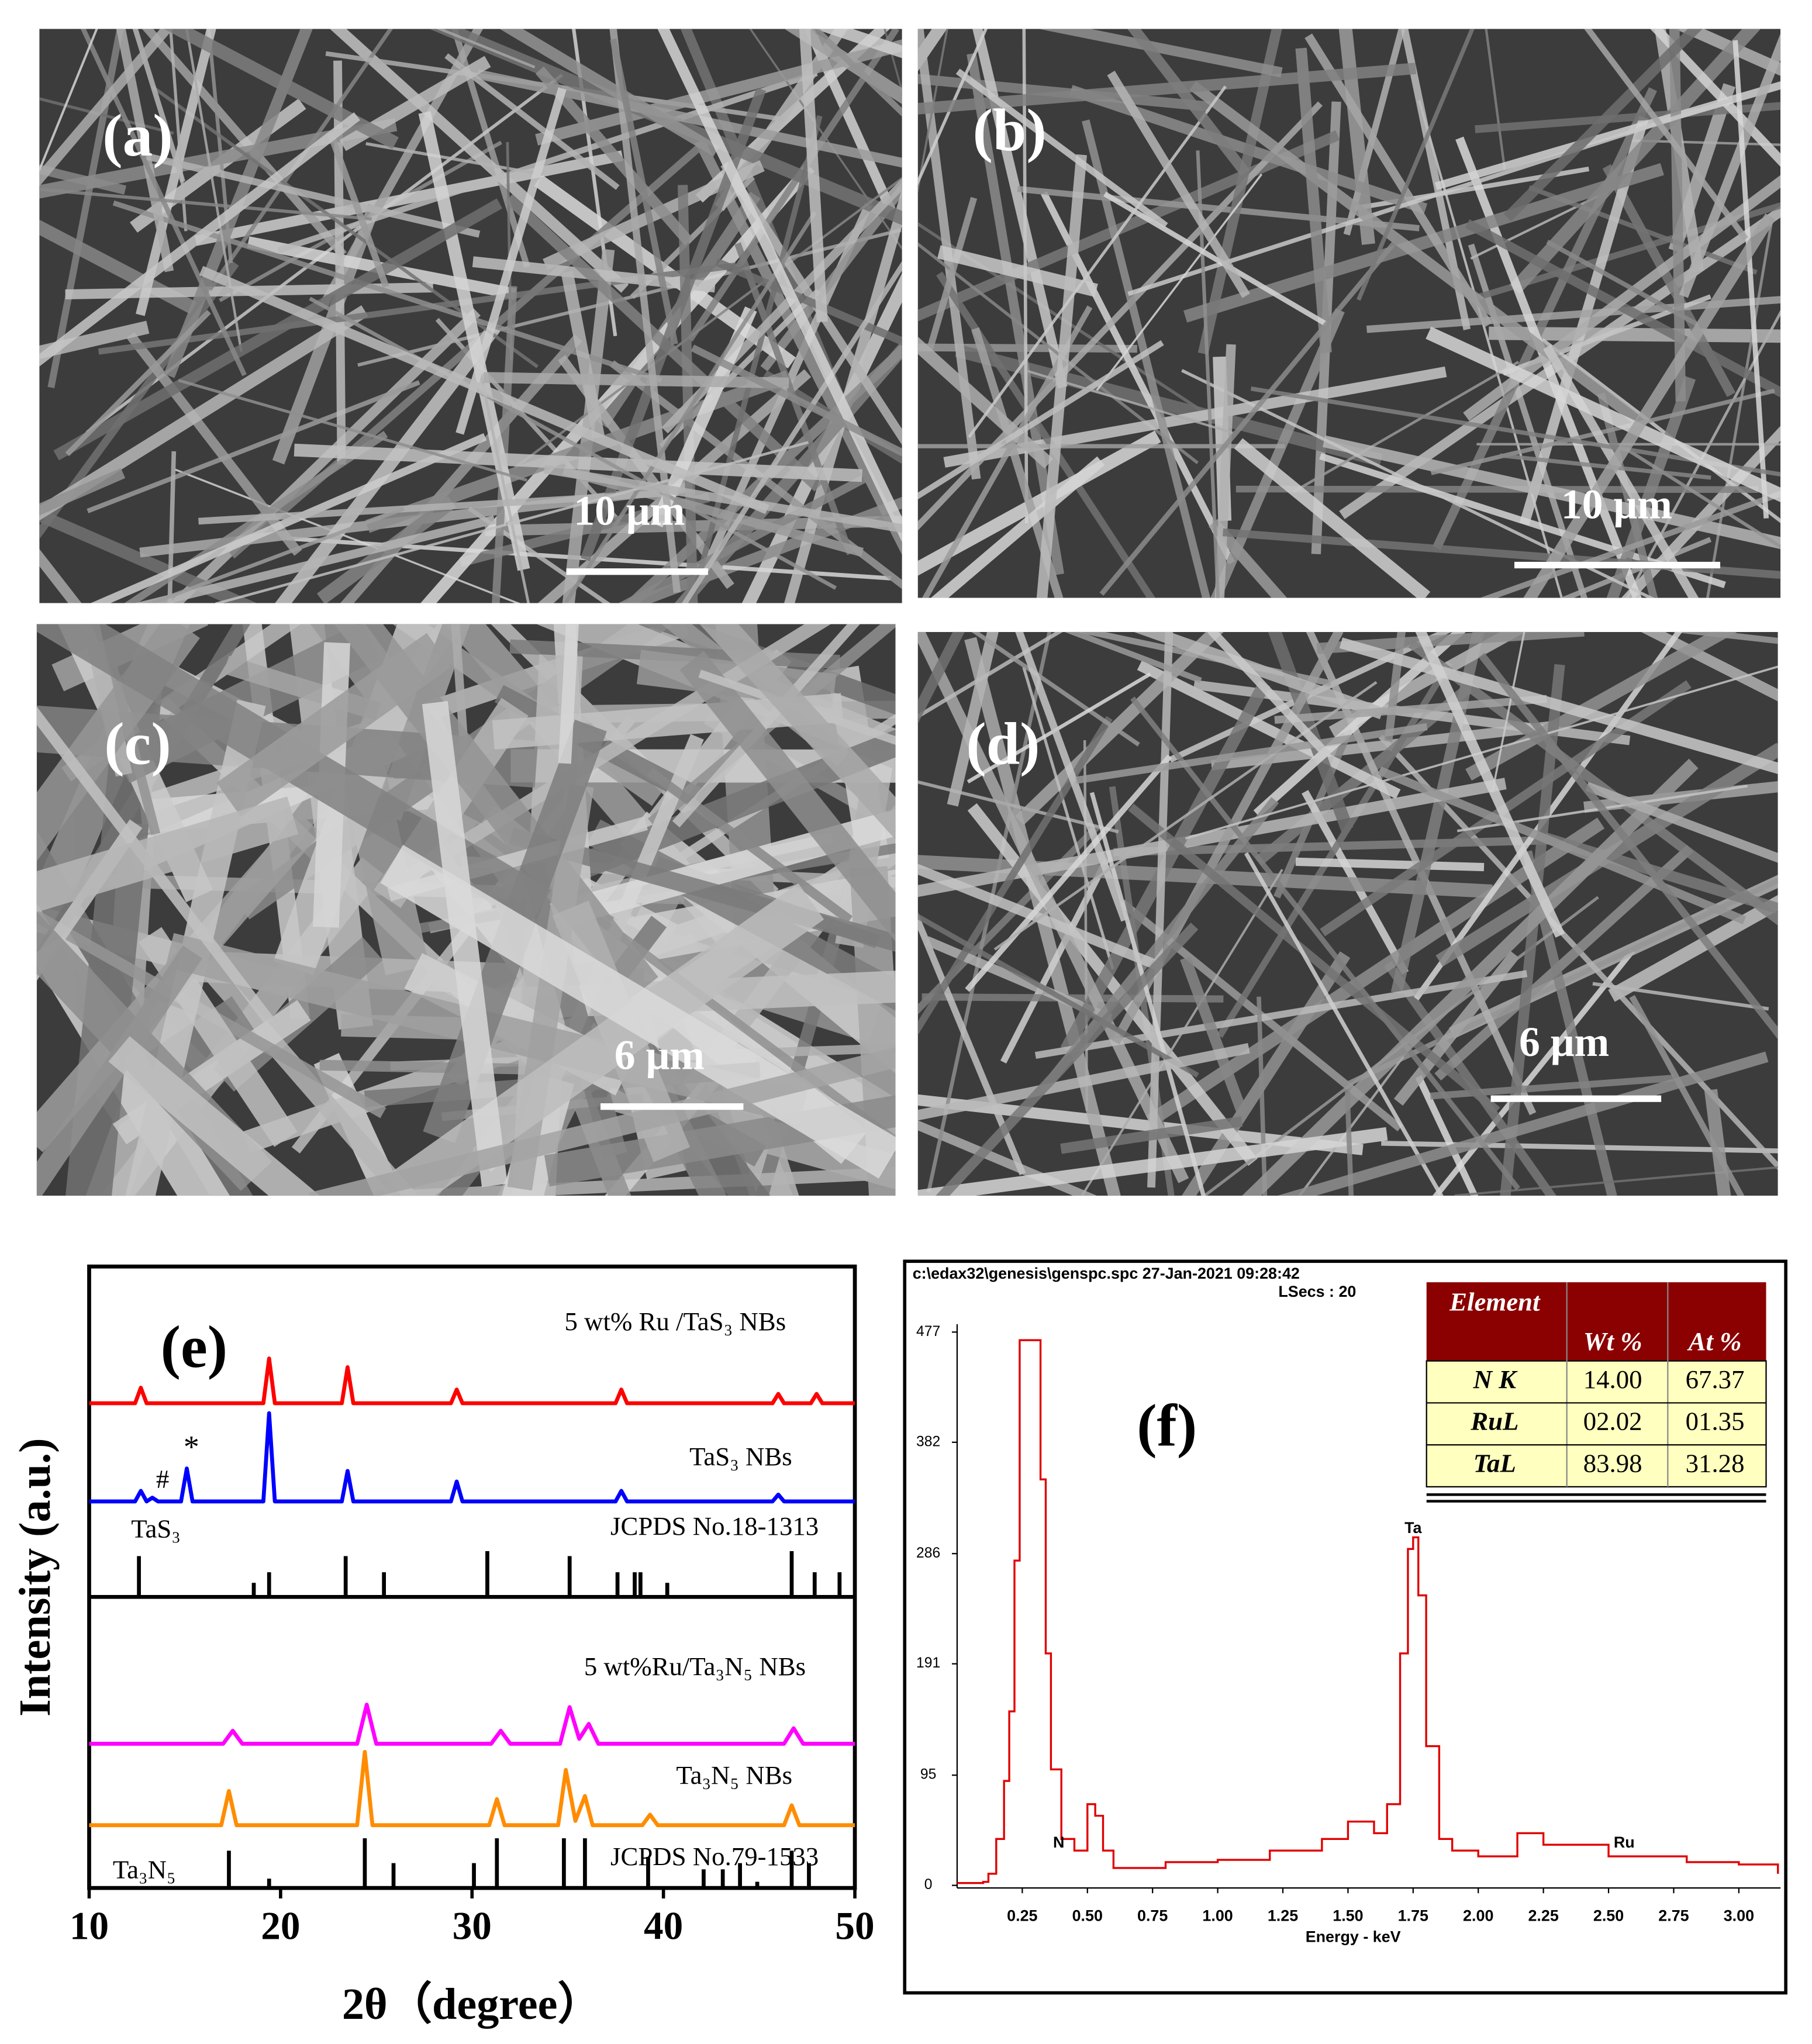 This screenshot has height=2044, width=1812. Describe the element at coordinates (280, 1926) in the screenshot. I see `x-tick-label: 20` at that location.